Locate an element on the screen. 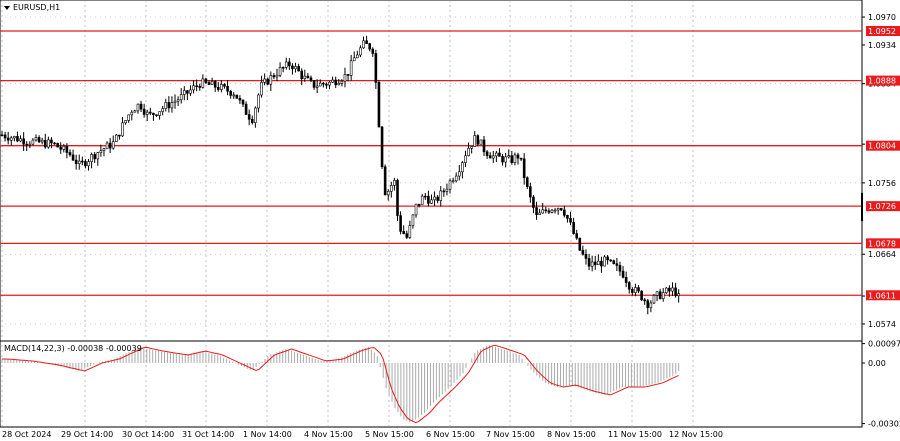 The width and height of the screenshot is (900, 441). window-title: EURUSD,H1 is located at coordinates (36, 7).